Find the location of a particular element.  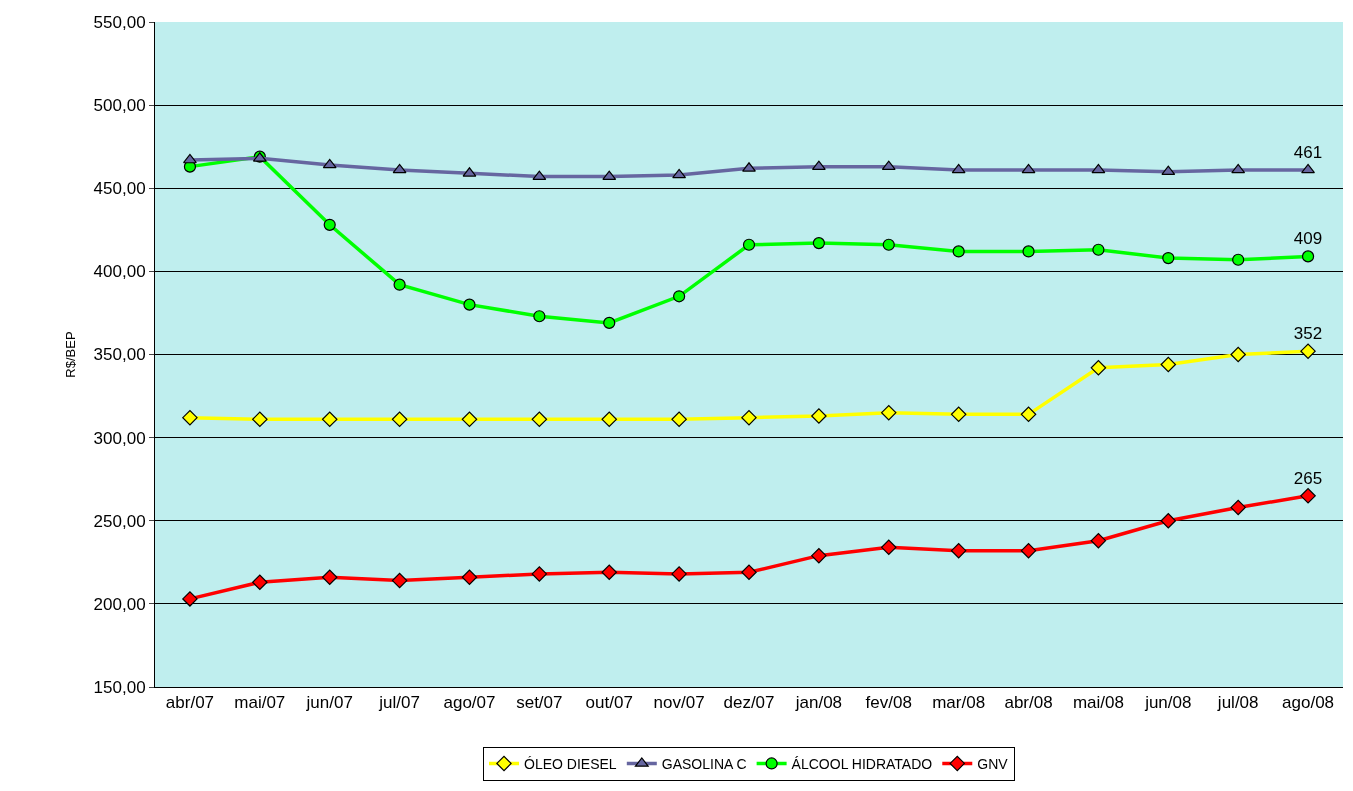

legend-label: ÁLCOOL HIDRATADO is located at coordinates (862, 763).